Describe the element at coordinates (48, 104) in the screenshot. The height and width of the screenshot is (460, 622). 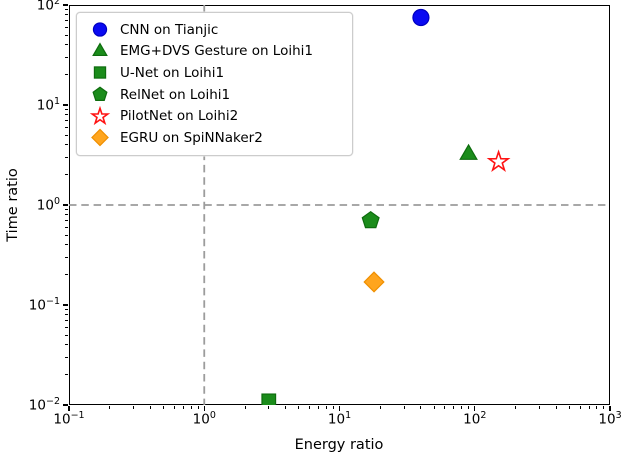
I see `y-axis-tick-label: 10¹` at that location.